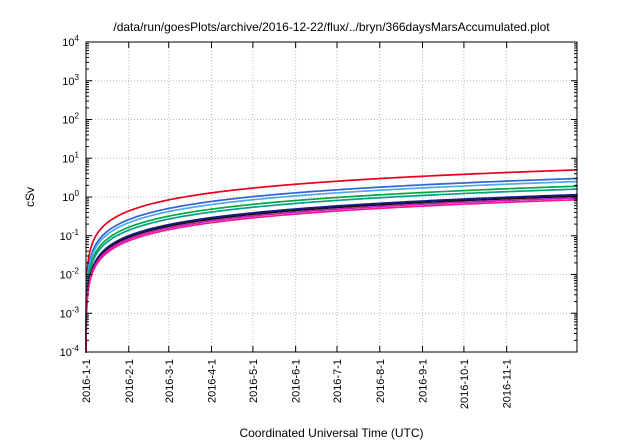 The width and height of the screenshot is (640, 448). What do you see at coordinates (70, 351) in the screenshot?
I see `y-tick-label: 10⁻⁴` at bounding box center [70, 351].